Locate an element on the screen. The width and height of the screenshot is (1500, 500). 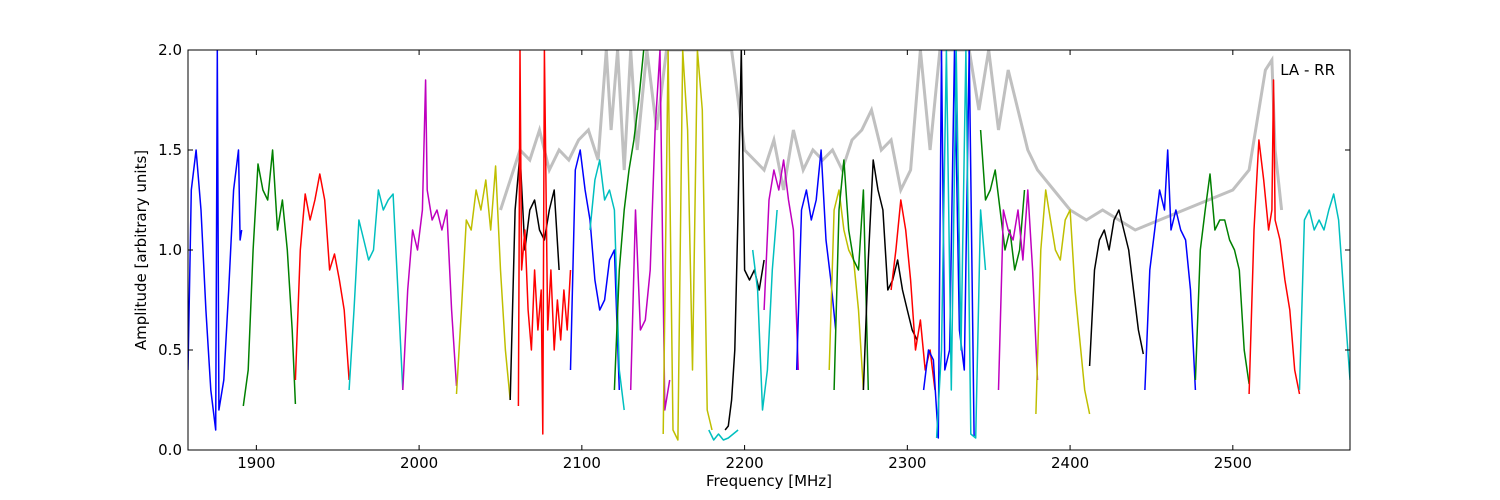
y-tick-label: 2.0 is located at coordinates (170, 50).